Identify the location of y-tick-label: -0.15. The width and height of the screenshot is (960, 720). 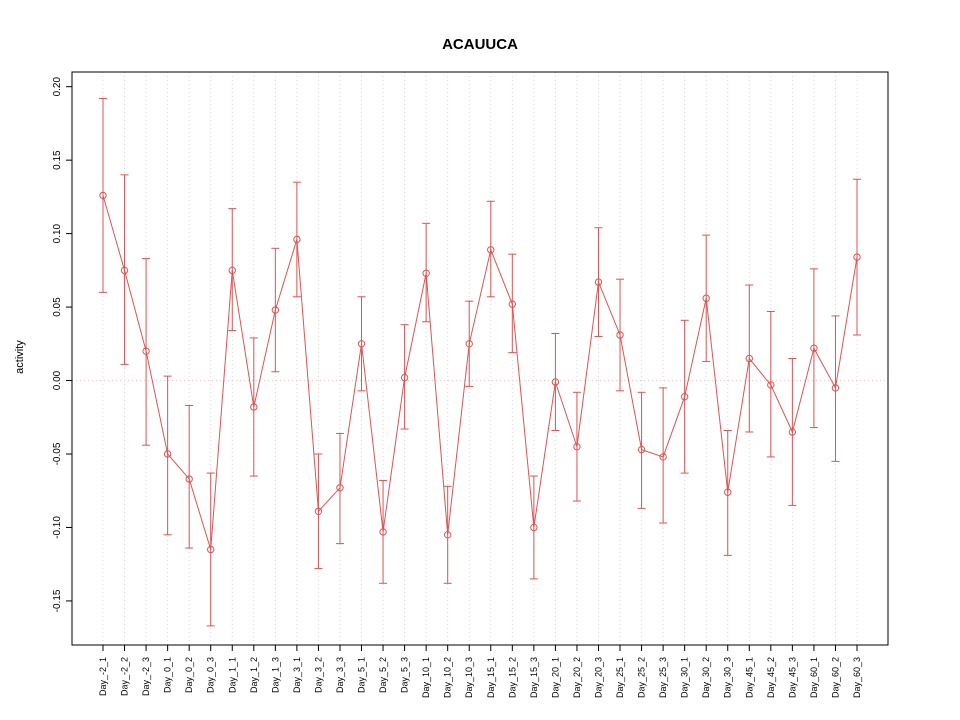
(57, 600).